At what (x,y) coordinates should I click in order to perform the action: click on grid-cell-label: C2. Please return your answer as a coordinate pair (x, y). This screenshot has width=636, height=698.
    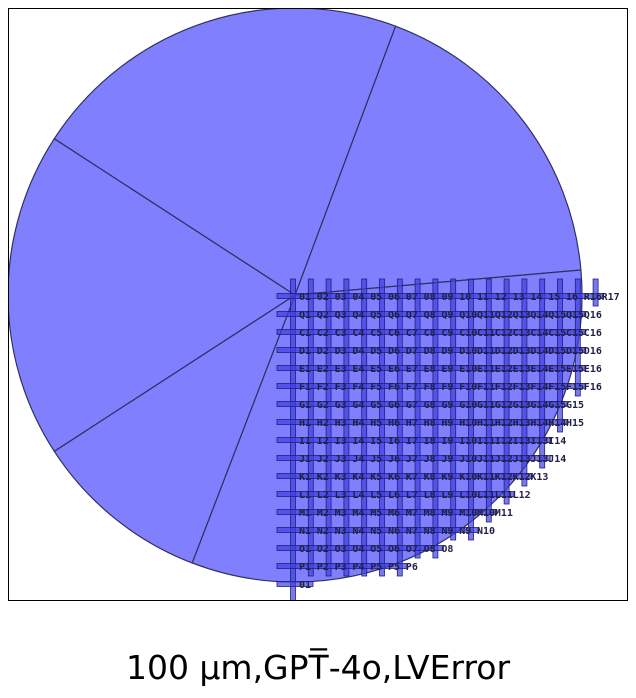
    Looking at the image, I should click on (323, 333).